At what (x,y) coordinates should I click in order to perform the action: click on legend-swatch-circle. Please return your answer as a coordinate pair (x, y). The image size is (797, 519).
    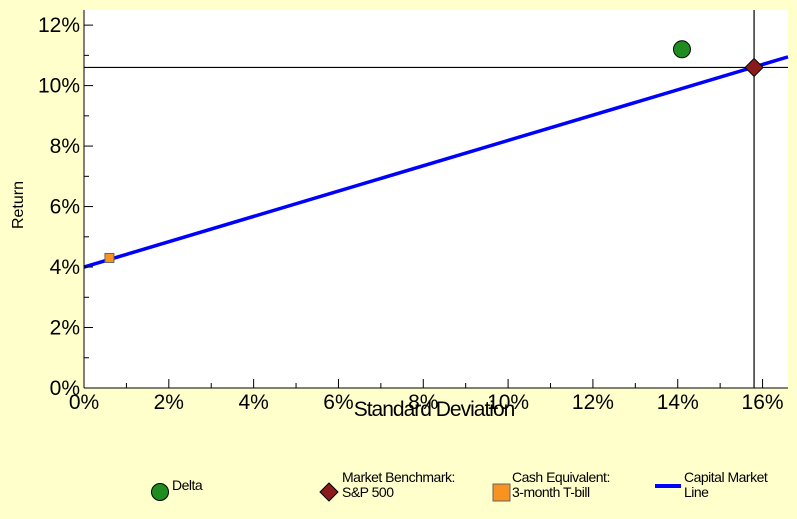
    Looking at the image, I should click on (160, 492).